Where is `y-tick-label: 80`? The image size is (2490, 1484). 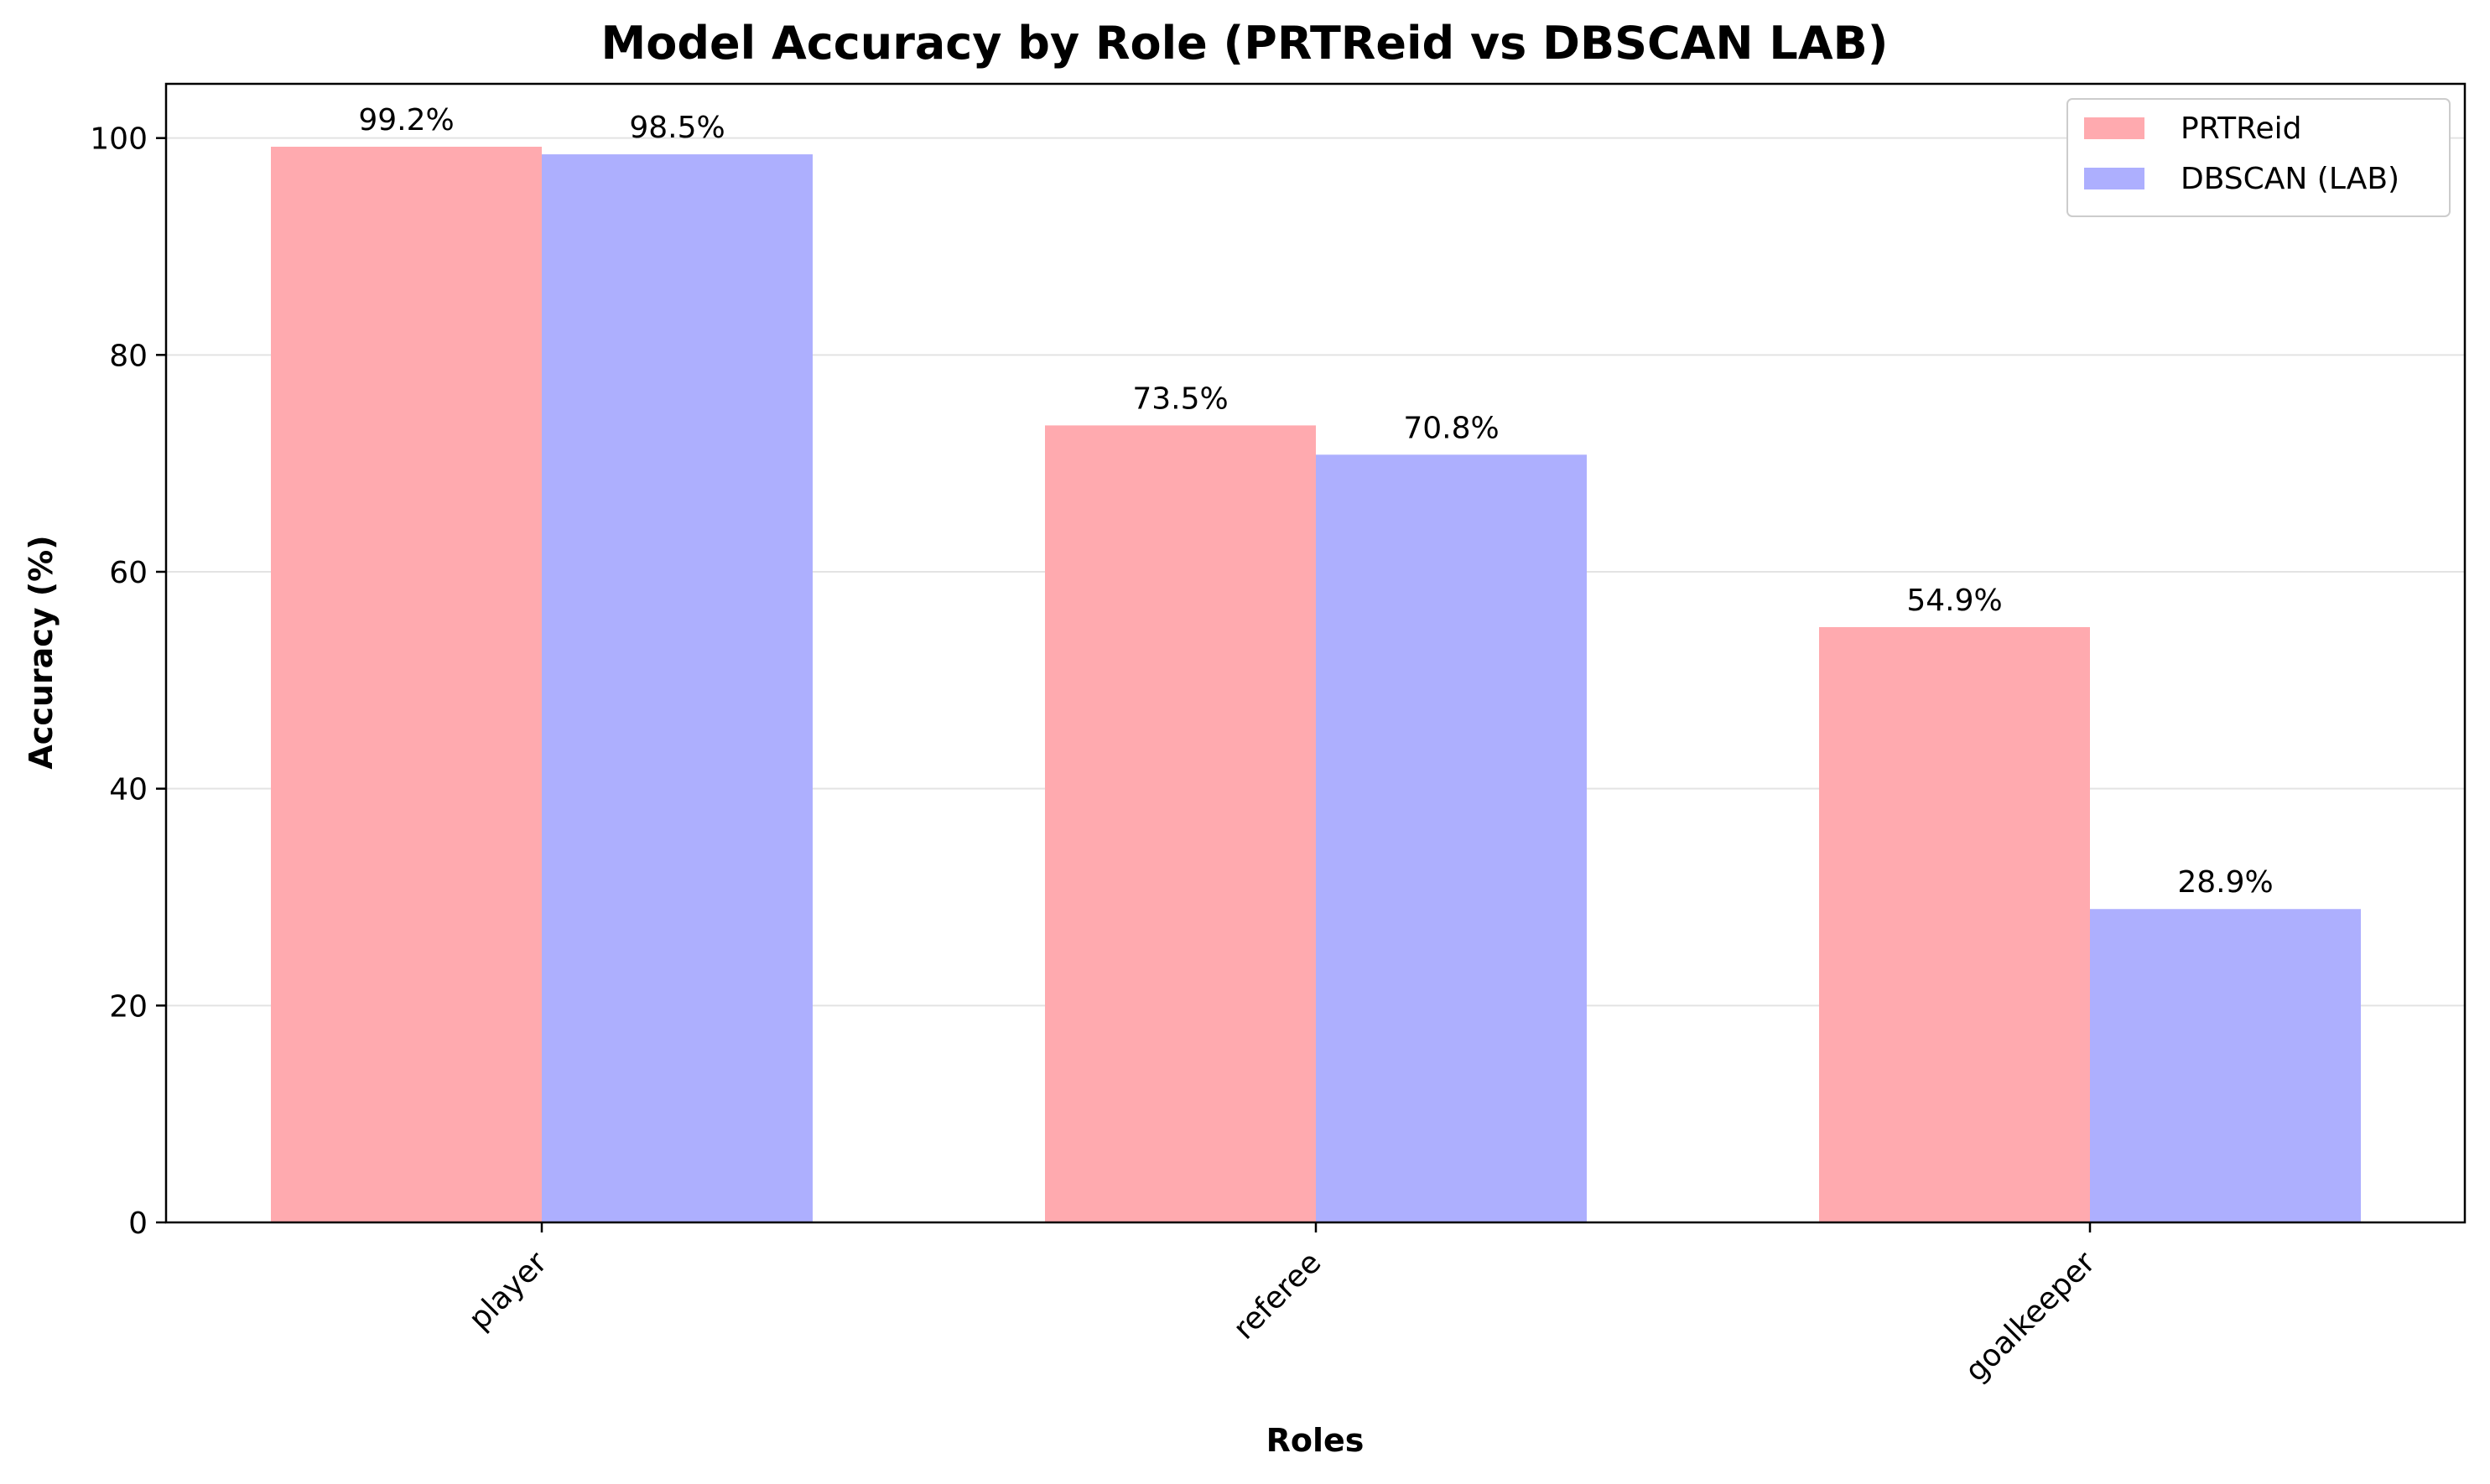 y-tick-label: 80 is located at coordinates (128, 356).